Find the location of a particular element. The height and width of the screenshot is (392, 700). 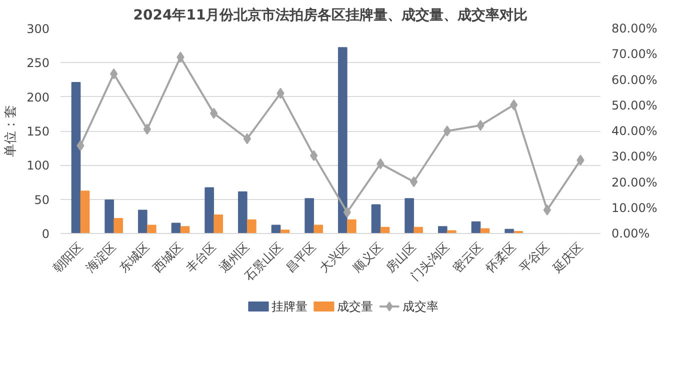

y-axis-title: 单位：套 is located at coordinates (11, 131).